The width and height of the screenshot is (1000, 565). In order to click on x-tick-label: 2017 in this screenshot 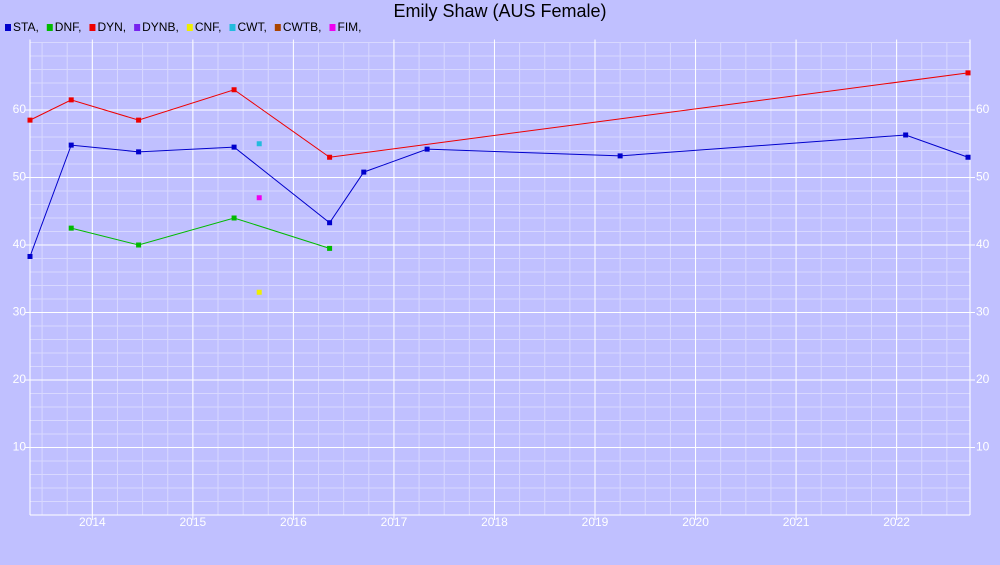, I will do `click(394, 522)`.